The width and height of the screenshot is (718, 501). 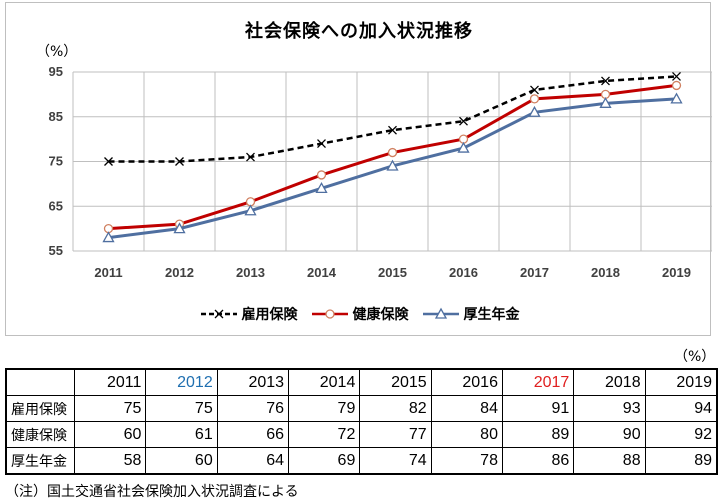 What do you see at coordinates (466, 434) in the screenshot?
I see `table-cell: 80` at bounding box center [466, 434].